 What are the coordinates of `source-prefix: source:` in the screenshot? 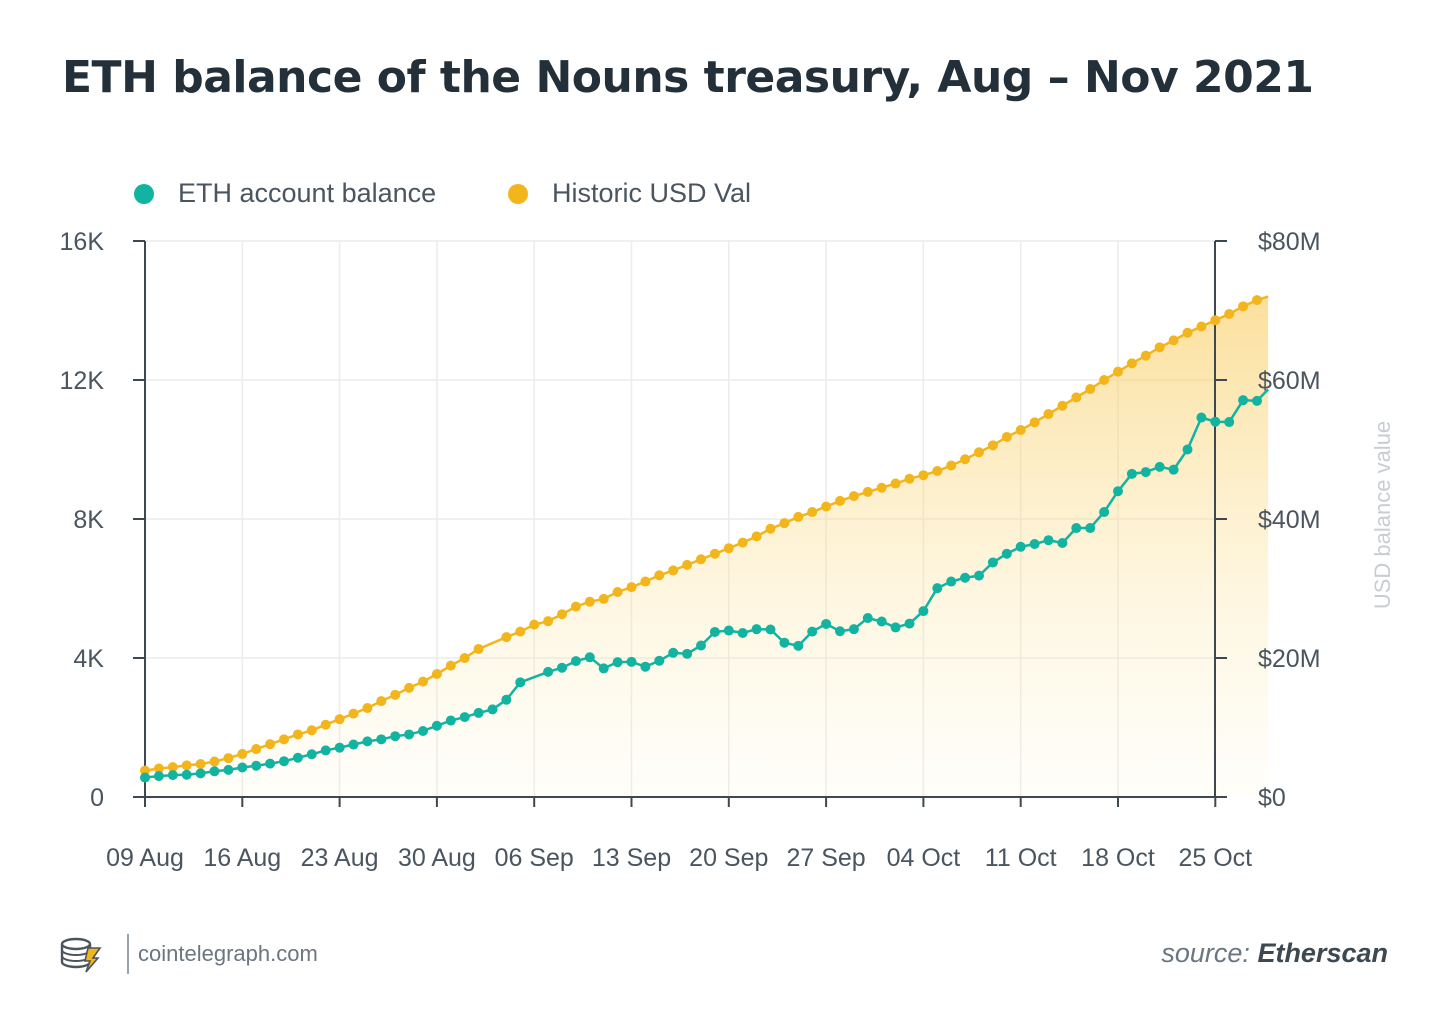 It's located at (1205, 953).